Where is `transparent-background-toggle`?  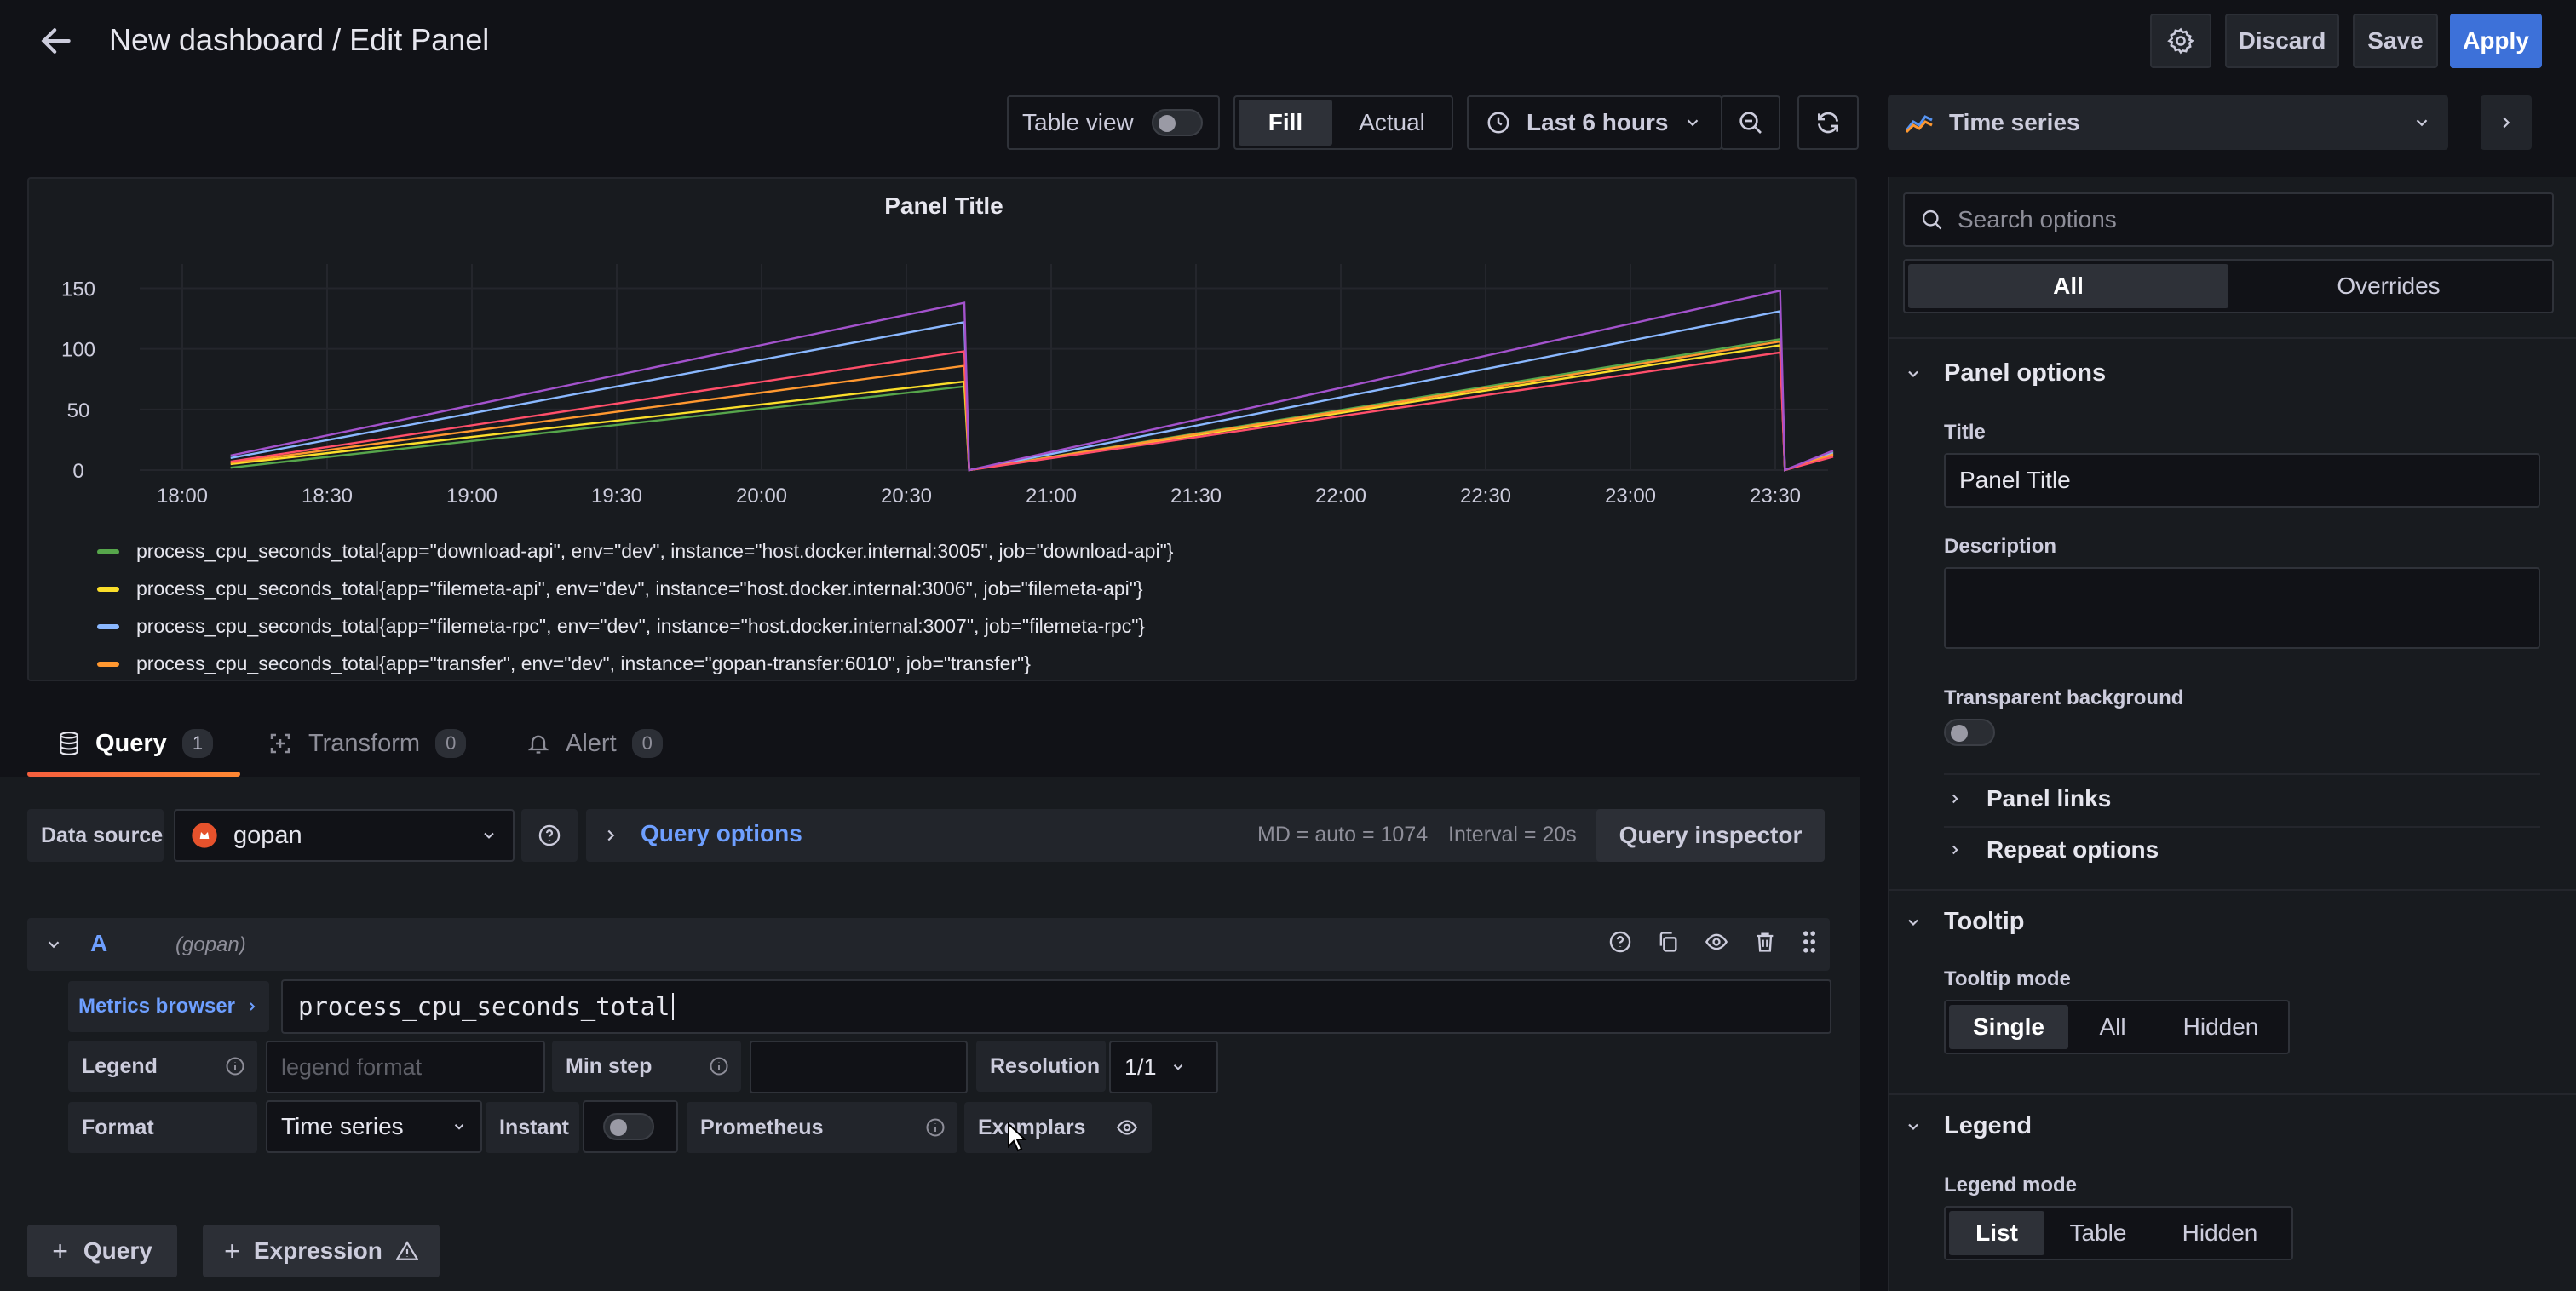
transparent-background-toggle is located at coordinates (1970, 732).